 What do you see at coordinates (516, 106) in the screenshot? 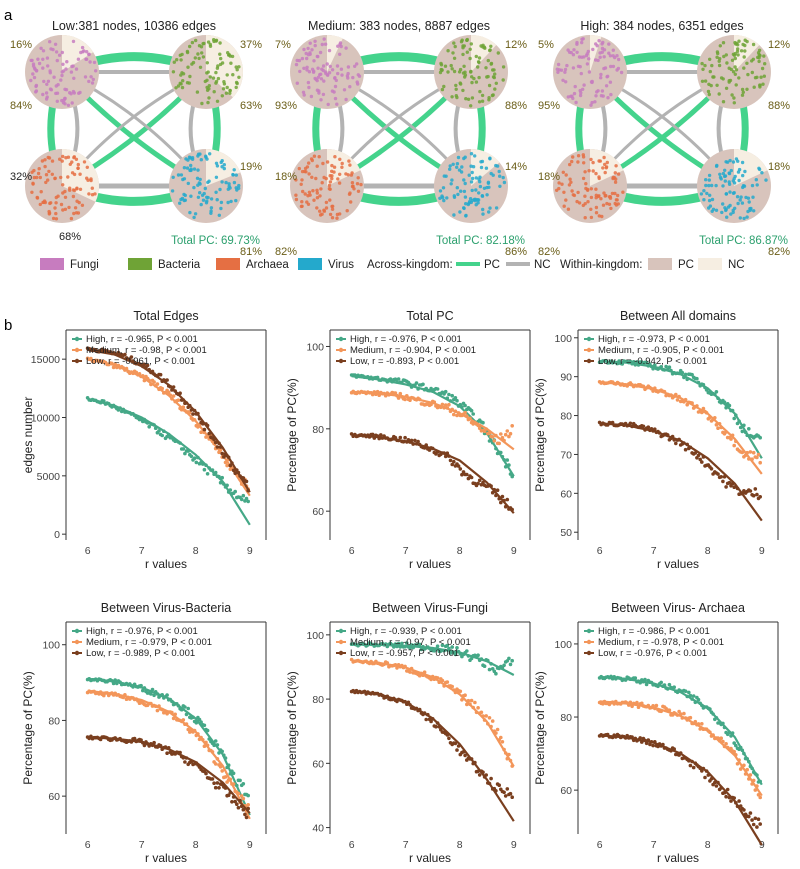
I see `bacteria-pc-pct: 88%` at bounding box center [516, 106].